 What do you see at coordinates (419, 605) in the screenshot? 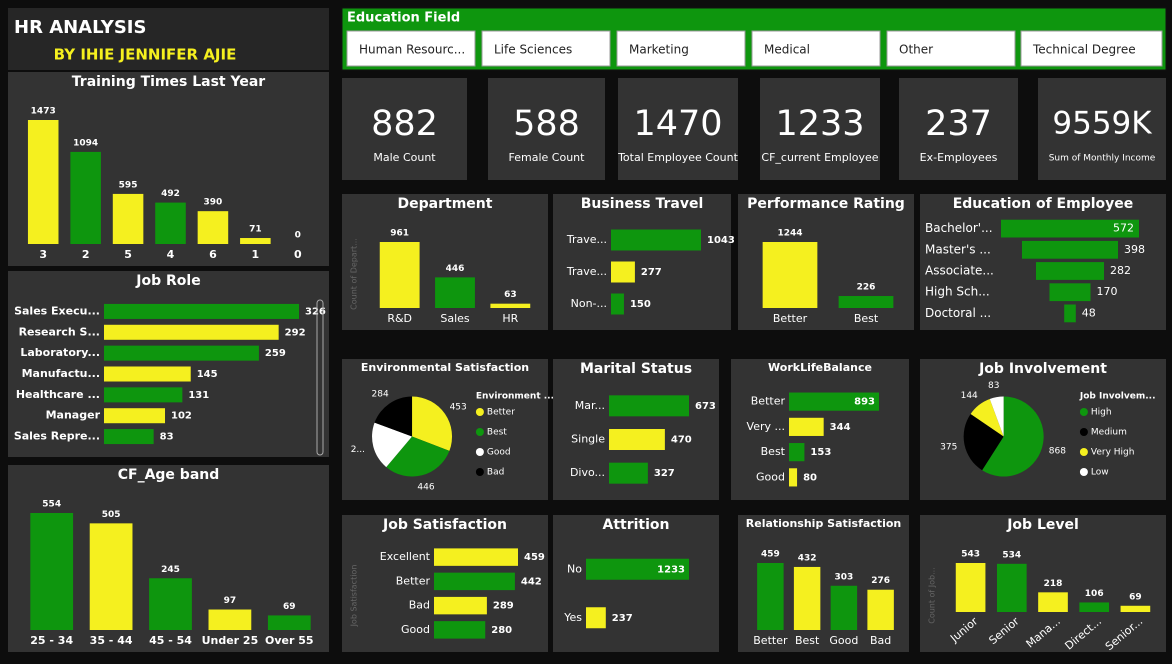
I see `y-tick-label: Bad` at bounding box center [419, 605].